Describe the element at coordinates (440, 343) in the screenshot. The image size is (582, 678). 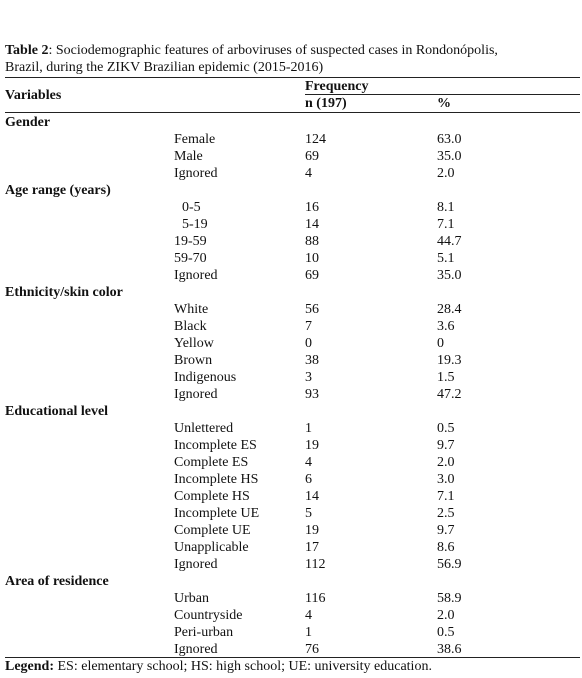
I see `cell-percent: 0` at that location.